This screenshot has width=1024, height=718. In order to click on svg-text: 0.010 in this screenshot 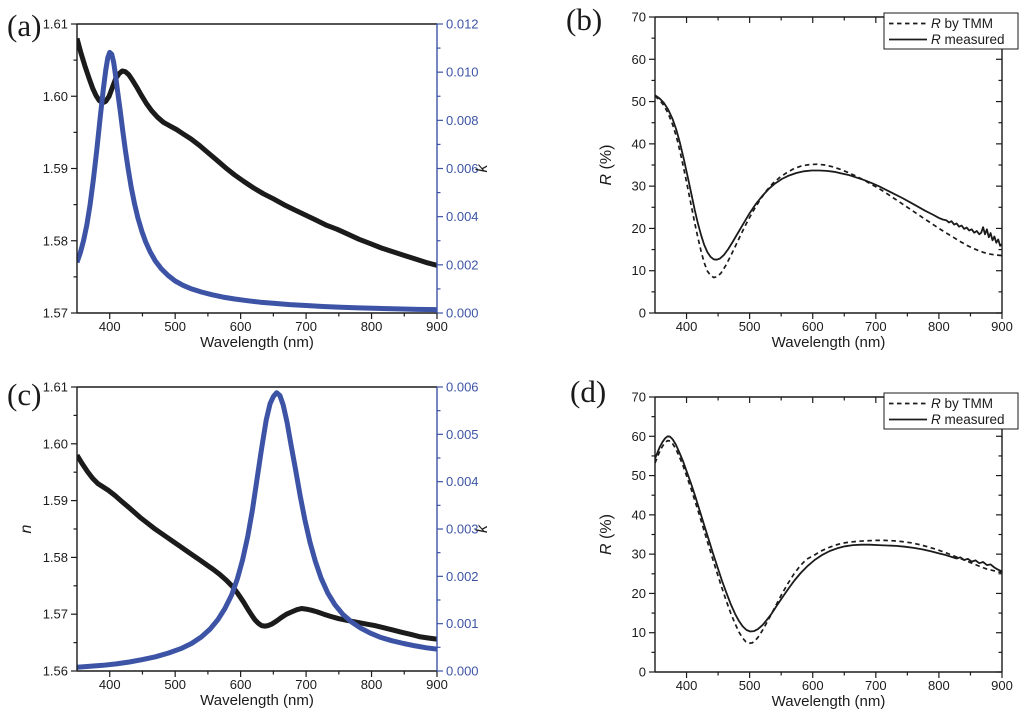, I will do `click(462, 72)`.